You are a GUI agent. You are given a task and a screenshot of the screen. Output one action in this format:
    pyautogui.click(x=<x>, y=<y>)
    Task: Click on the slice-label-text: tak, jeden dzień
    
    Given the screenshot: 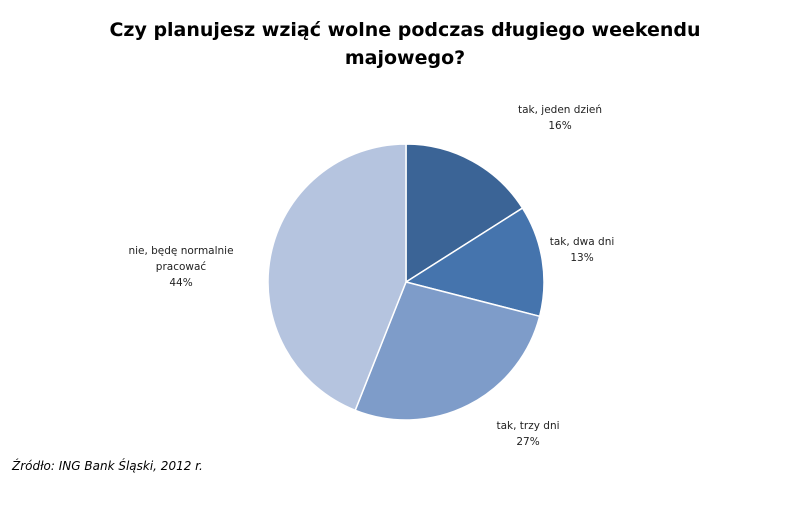 What is the action you would take?
    pyautogui.click(x=559, y=110)
    